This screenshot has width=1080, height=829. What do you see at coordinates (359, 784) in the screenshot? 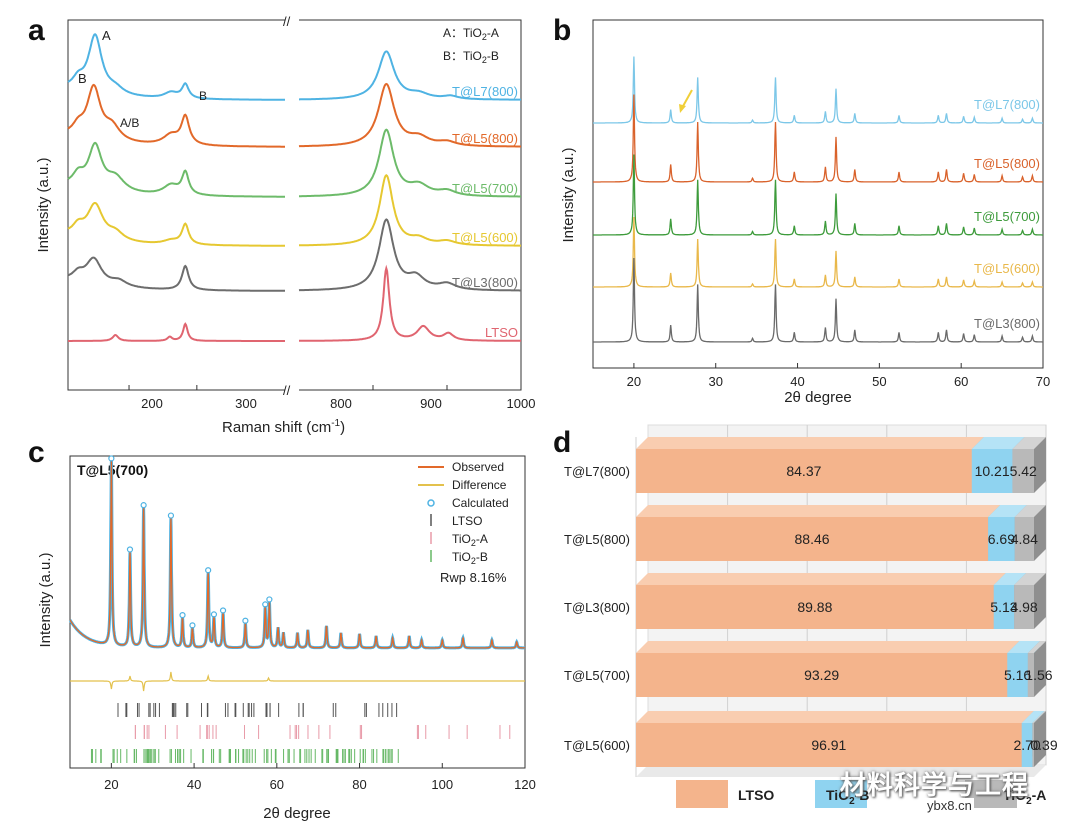
I see `panel-c-xtick-label: 80` at bounding box center [359, 784].